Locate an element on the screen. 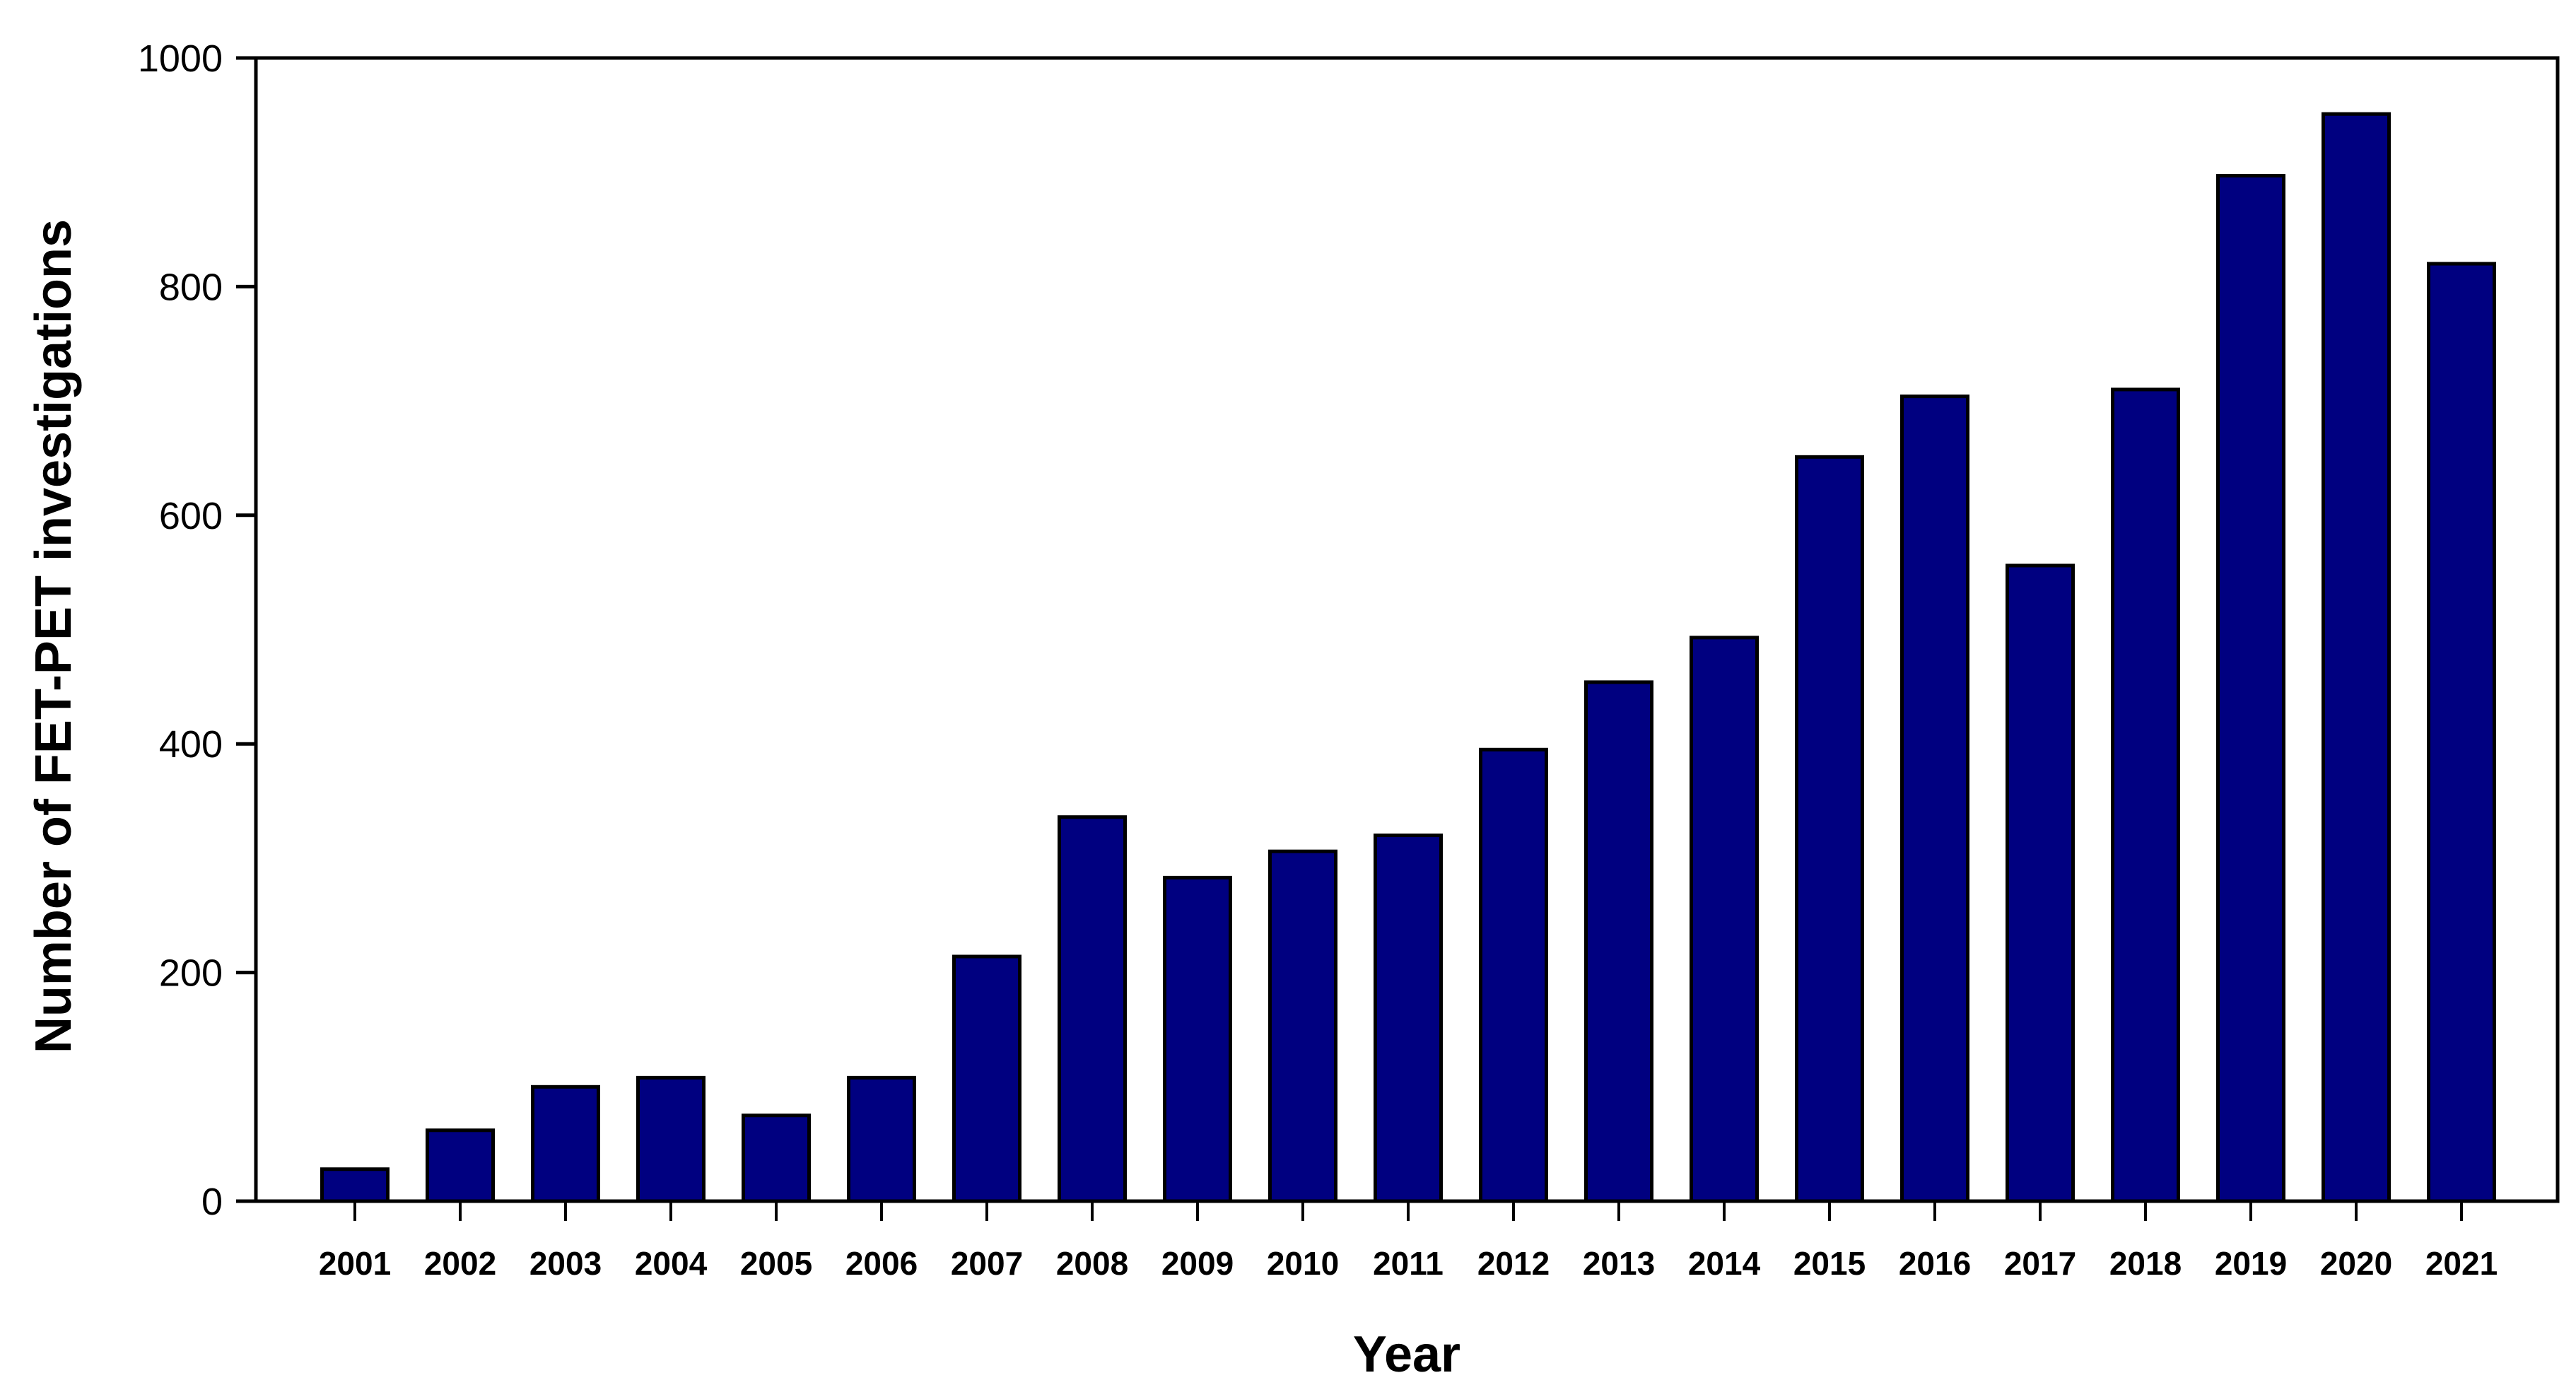 The height and width of the screenshot is (1397, 2576). bar-2017 is located at coordinates (2041, 883).